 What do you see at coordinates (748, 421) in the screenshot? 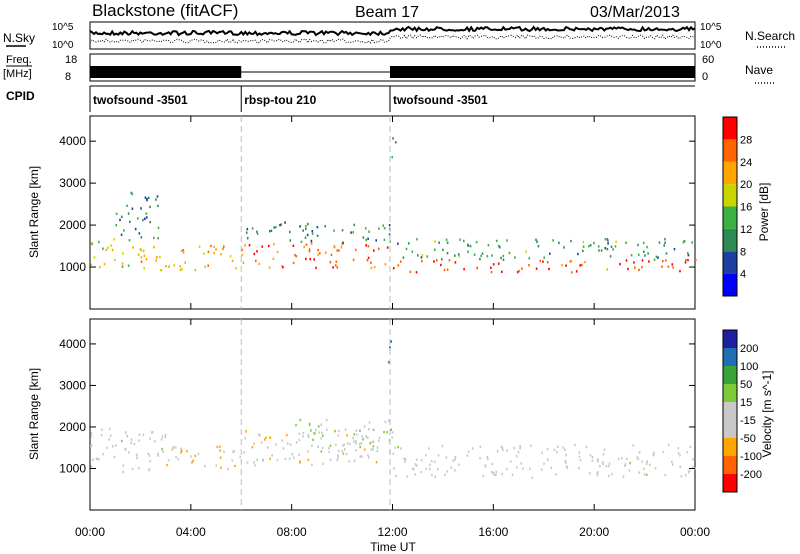
I see `colorbar-tick-label: -15` at bounding box center [748, 421].